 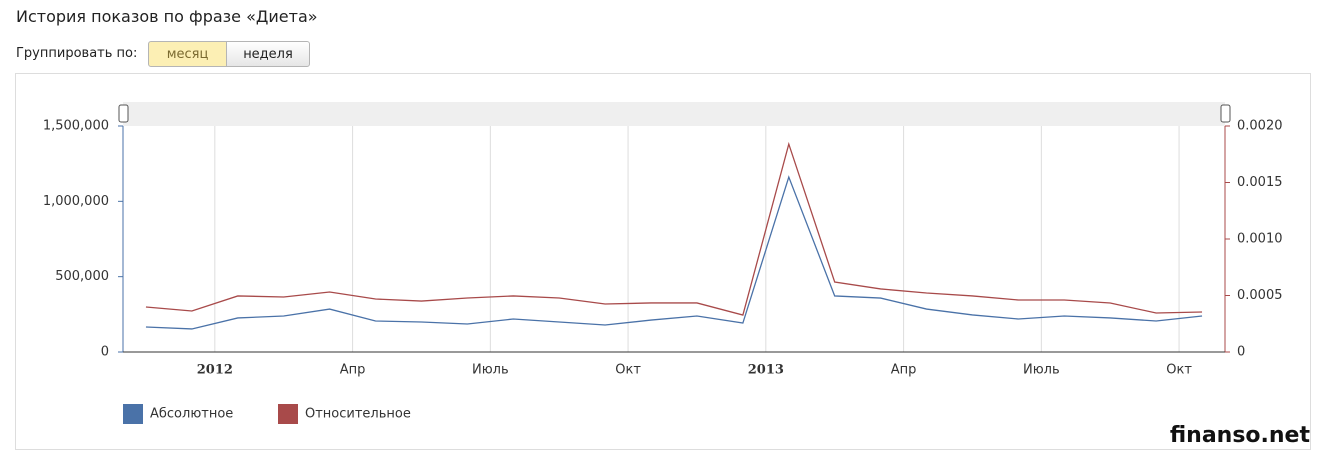 I want to click on y2-tick-label: 0.0015, so click(x=1260, y=182).